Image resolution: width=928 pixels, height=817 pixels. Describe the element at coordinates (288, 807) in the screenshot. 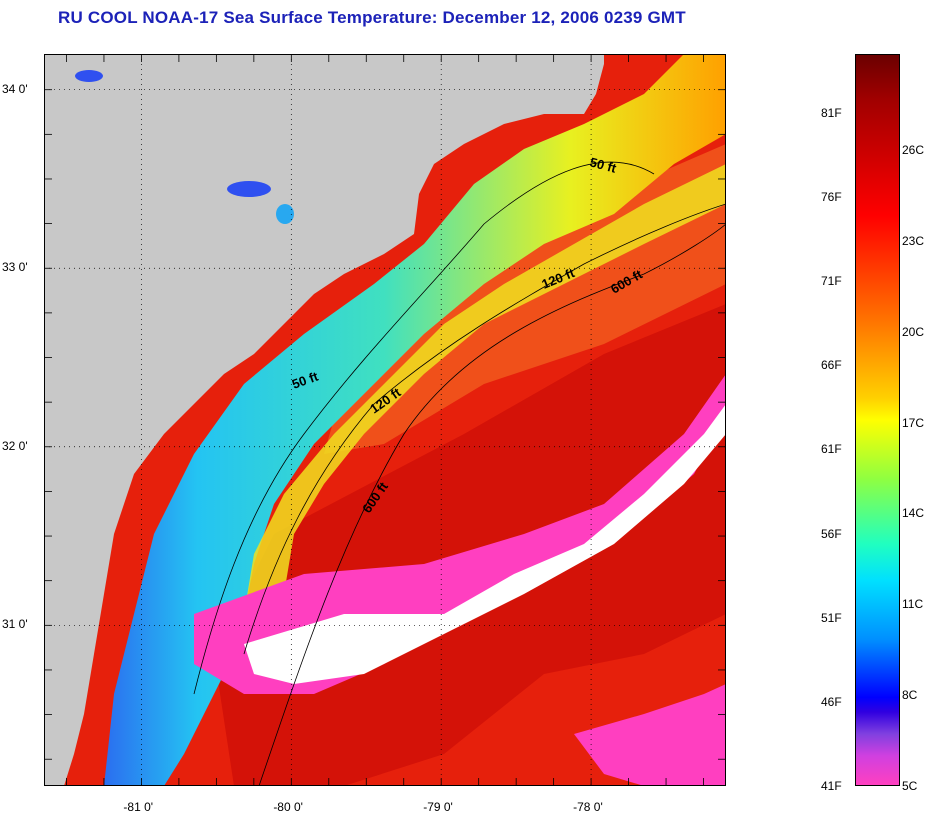

I see `lon-label: -80 0'` at that location.